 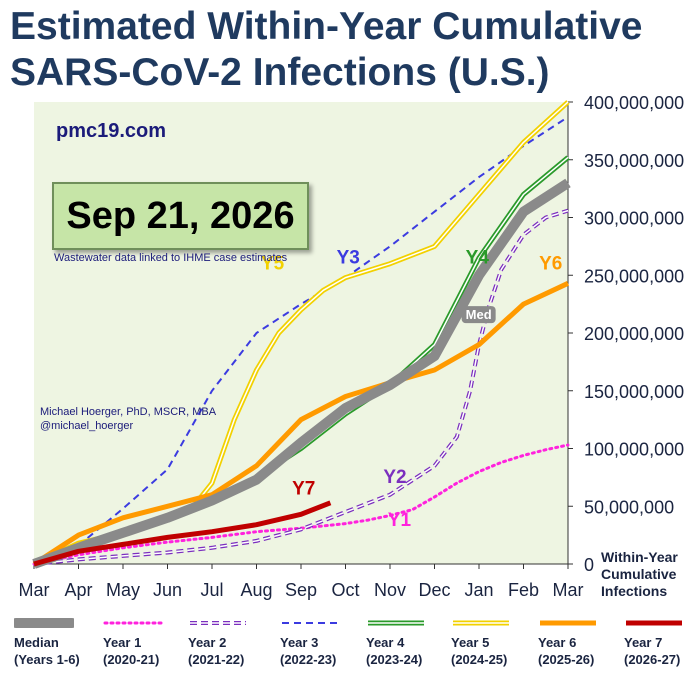 What do you see at coordinates (589, 565) in the screenshot?
I see `y-tick-label: 0` at bounding box center [589, 565].